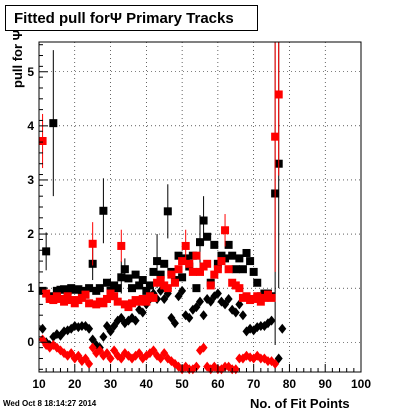 This screenshot has height=414, width=400. I want to click on y-axis-label: pull for Ψ, so click(17, 58).